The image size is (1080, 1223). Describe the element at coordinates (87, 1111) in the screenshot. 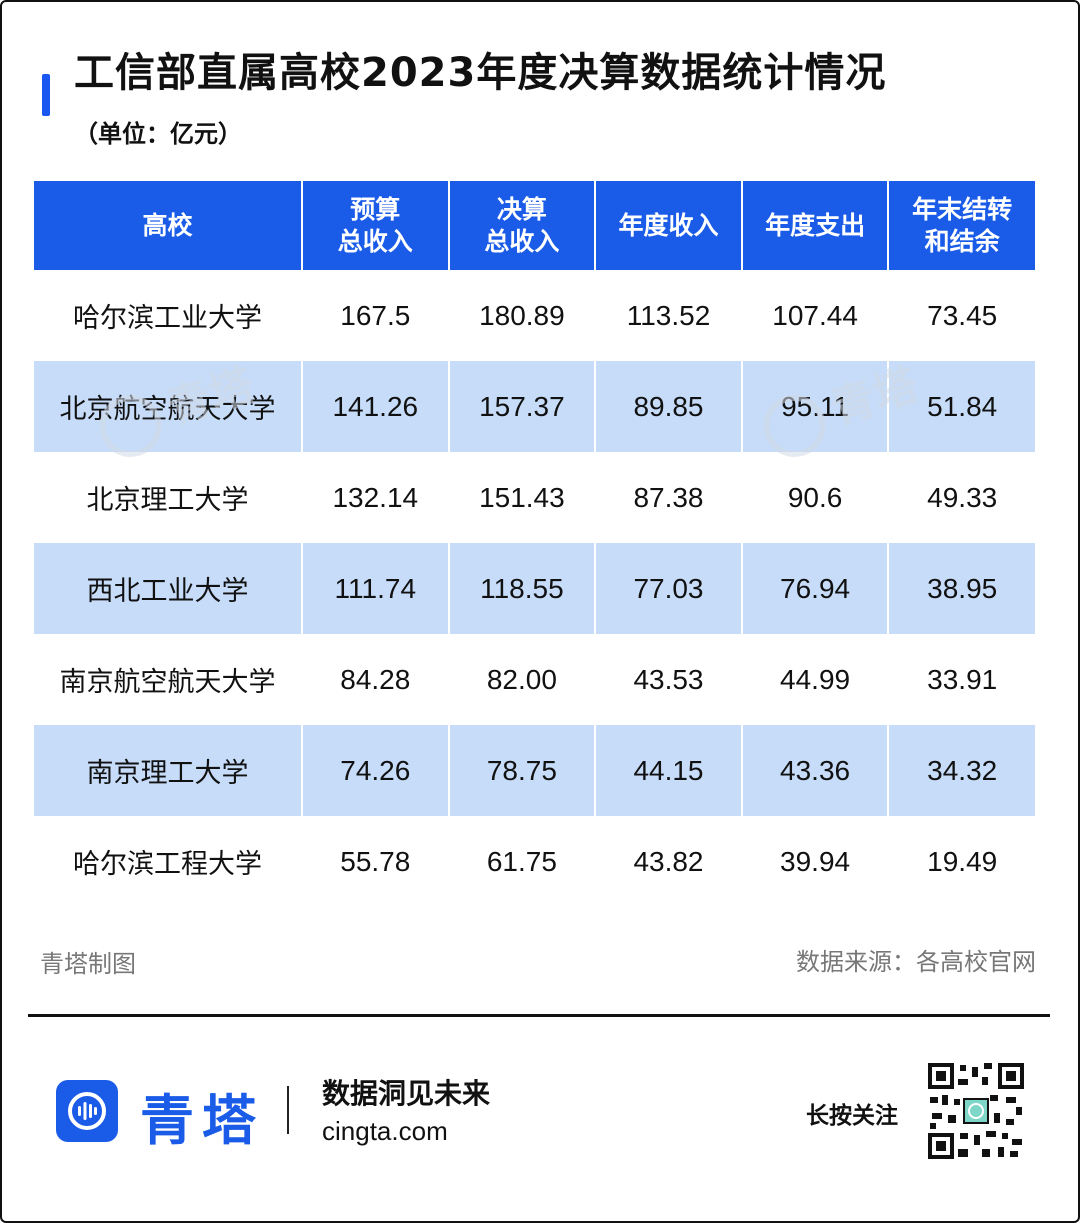

I see `cingta-logo-icon` at that location.